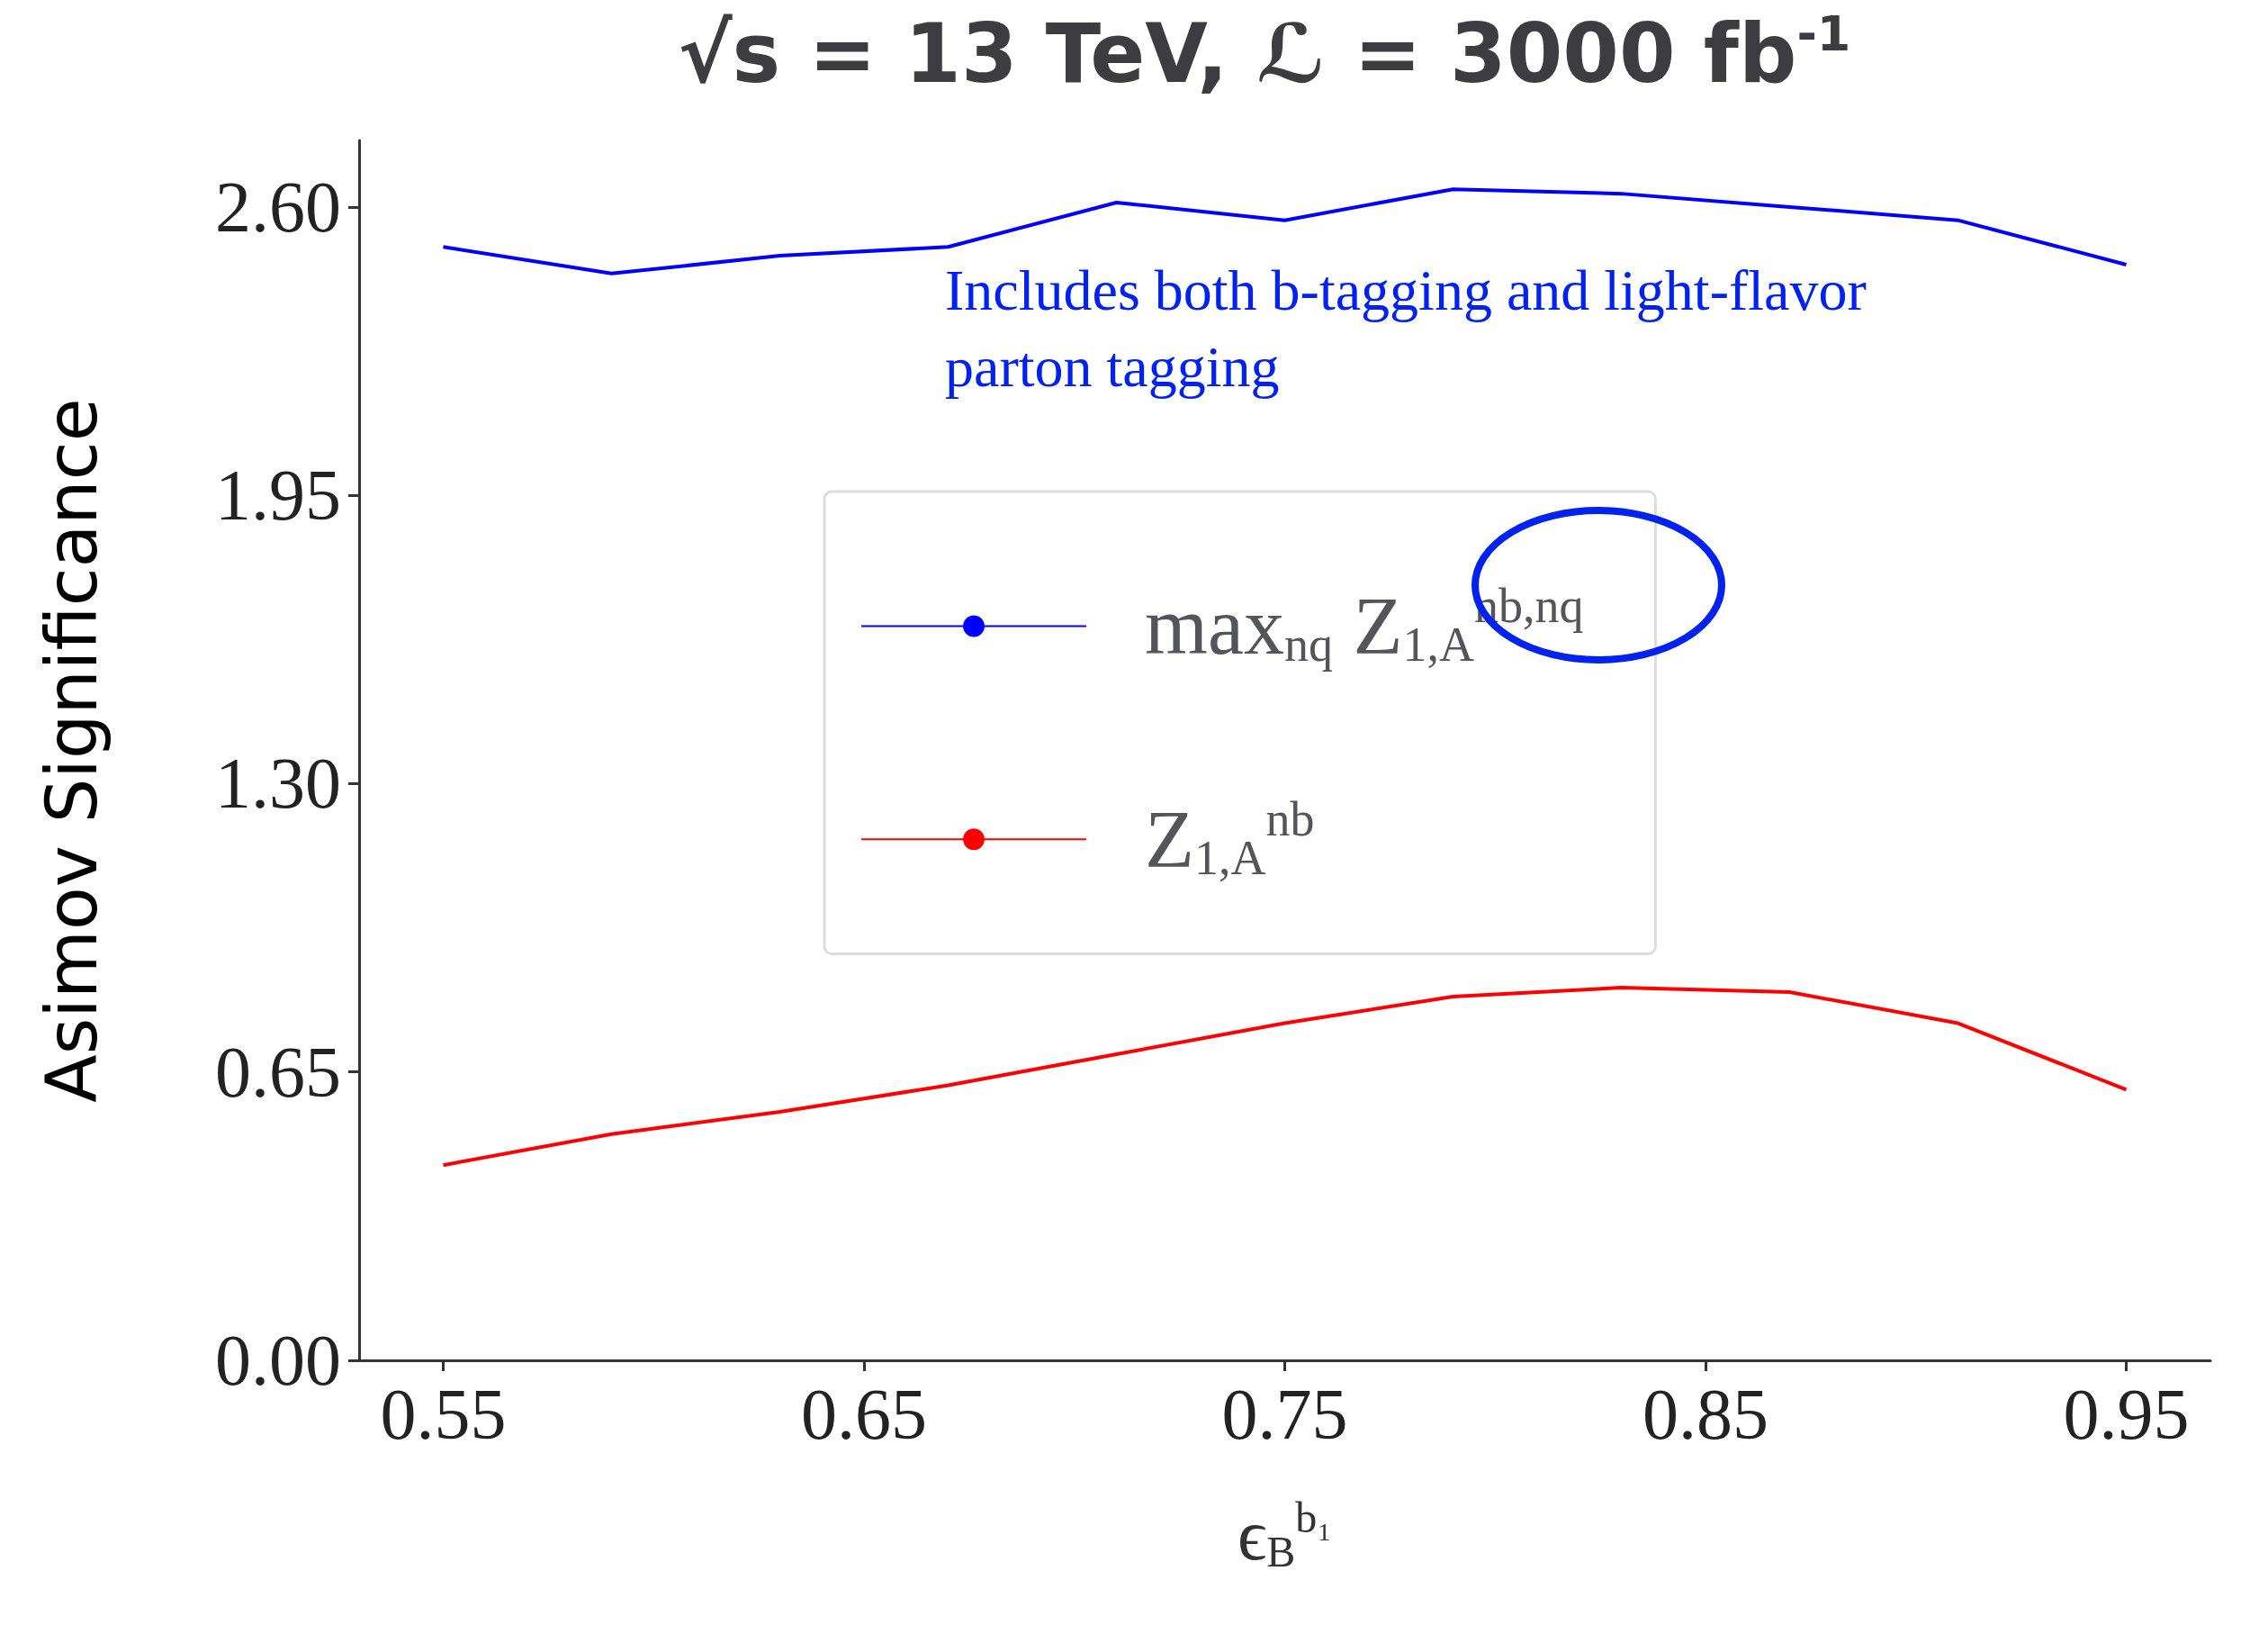 This screenshot has width=2268, height=1634. What do you see at coordinates (278, 1360) in the screenshot?
I see `y-tick-label: 0.00` at bounding box center [278, 1360].